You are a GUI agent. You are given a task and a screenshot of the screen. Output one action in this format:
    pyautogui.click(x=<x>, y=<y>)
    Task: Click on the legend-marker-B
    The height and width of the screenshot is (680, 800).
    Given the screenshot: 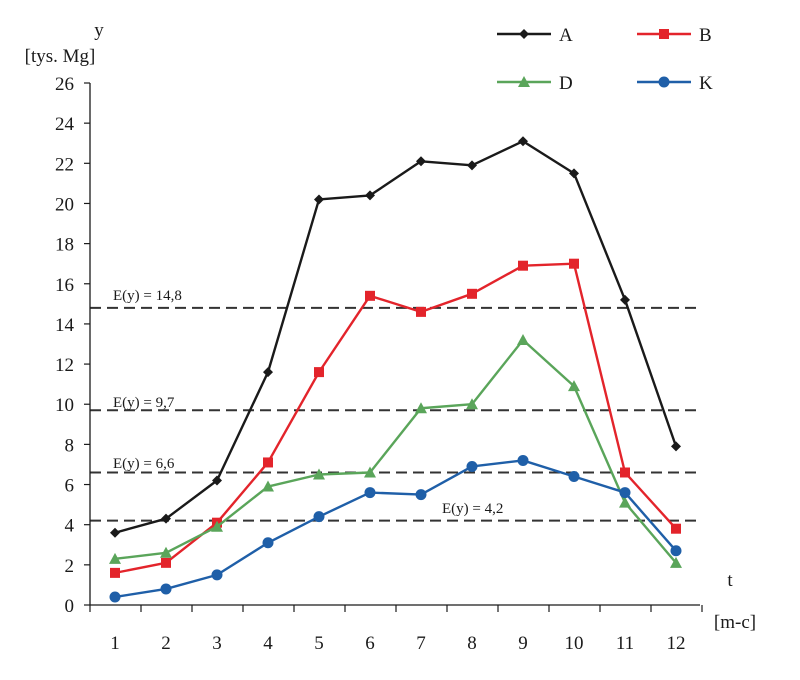 What is the action you would take?
    pyautogui.click(x=664, y=34)
    